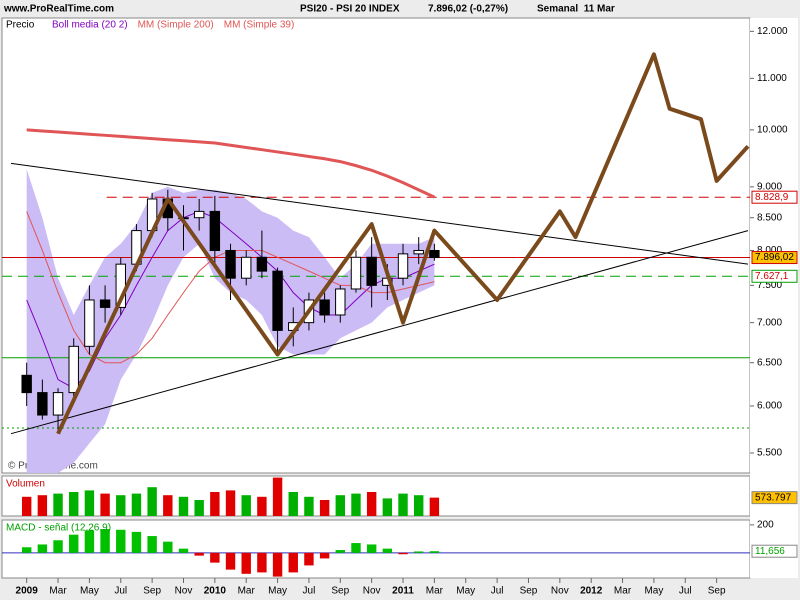  I want to click on value-box-label: 8.828,9, so click(772, 197).